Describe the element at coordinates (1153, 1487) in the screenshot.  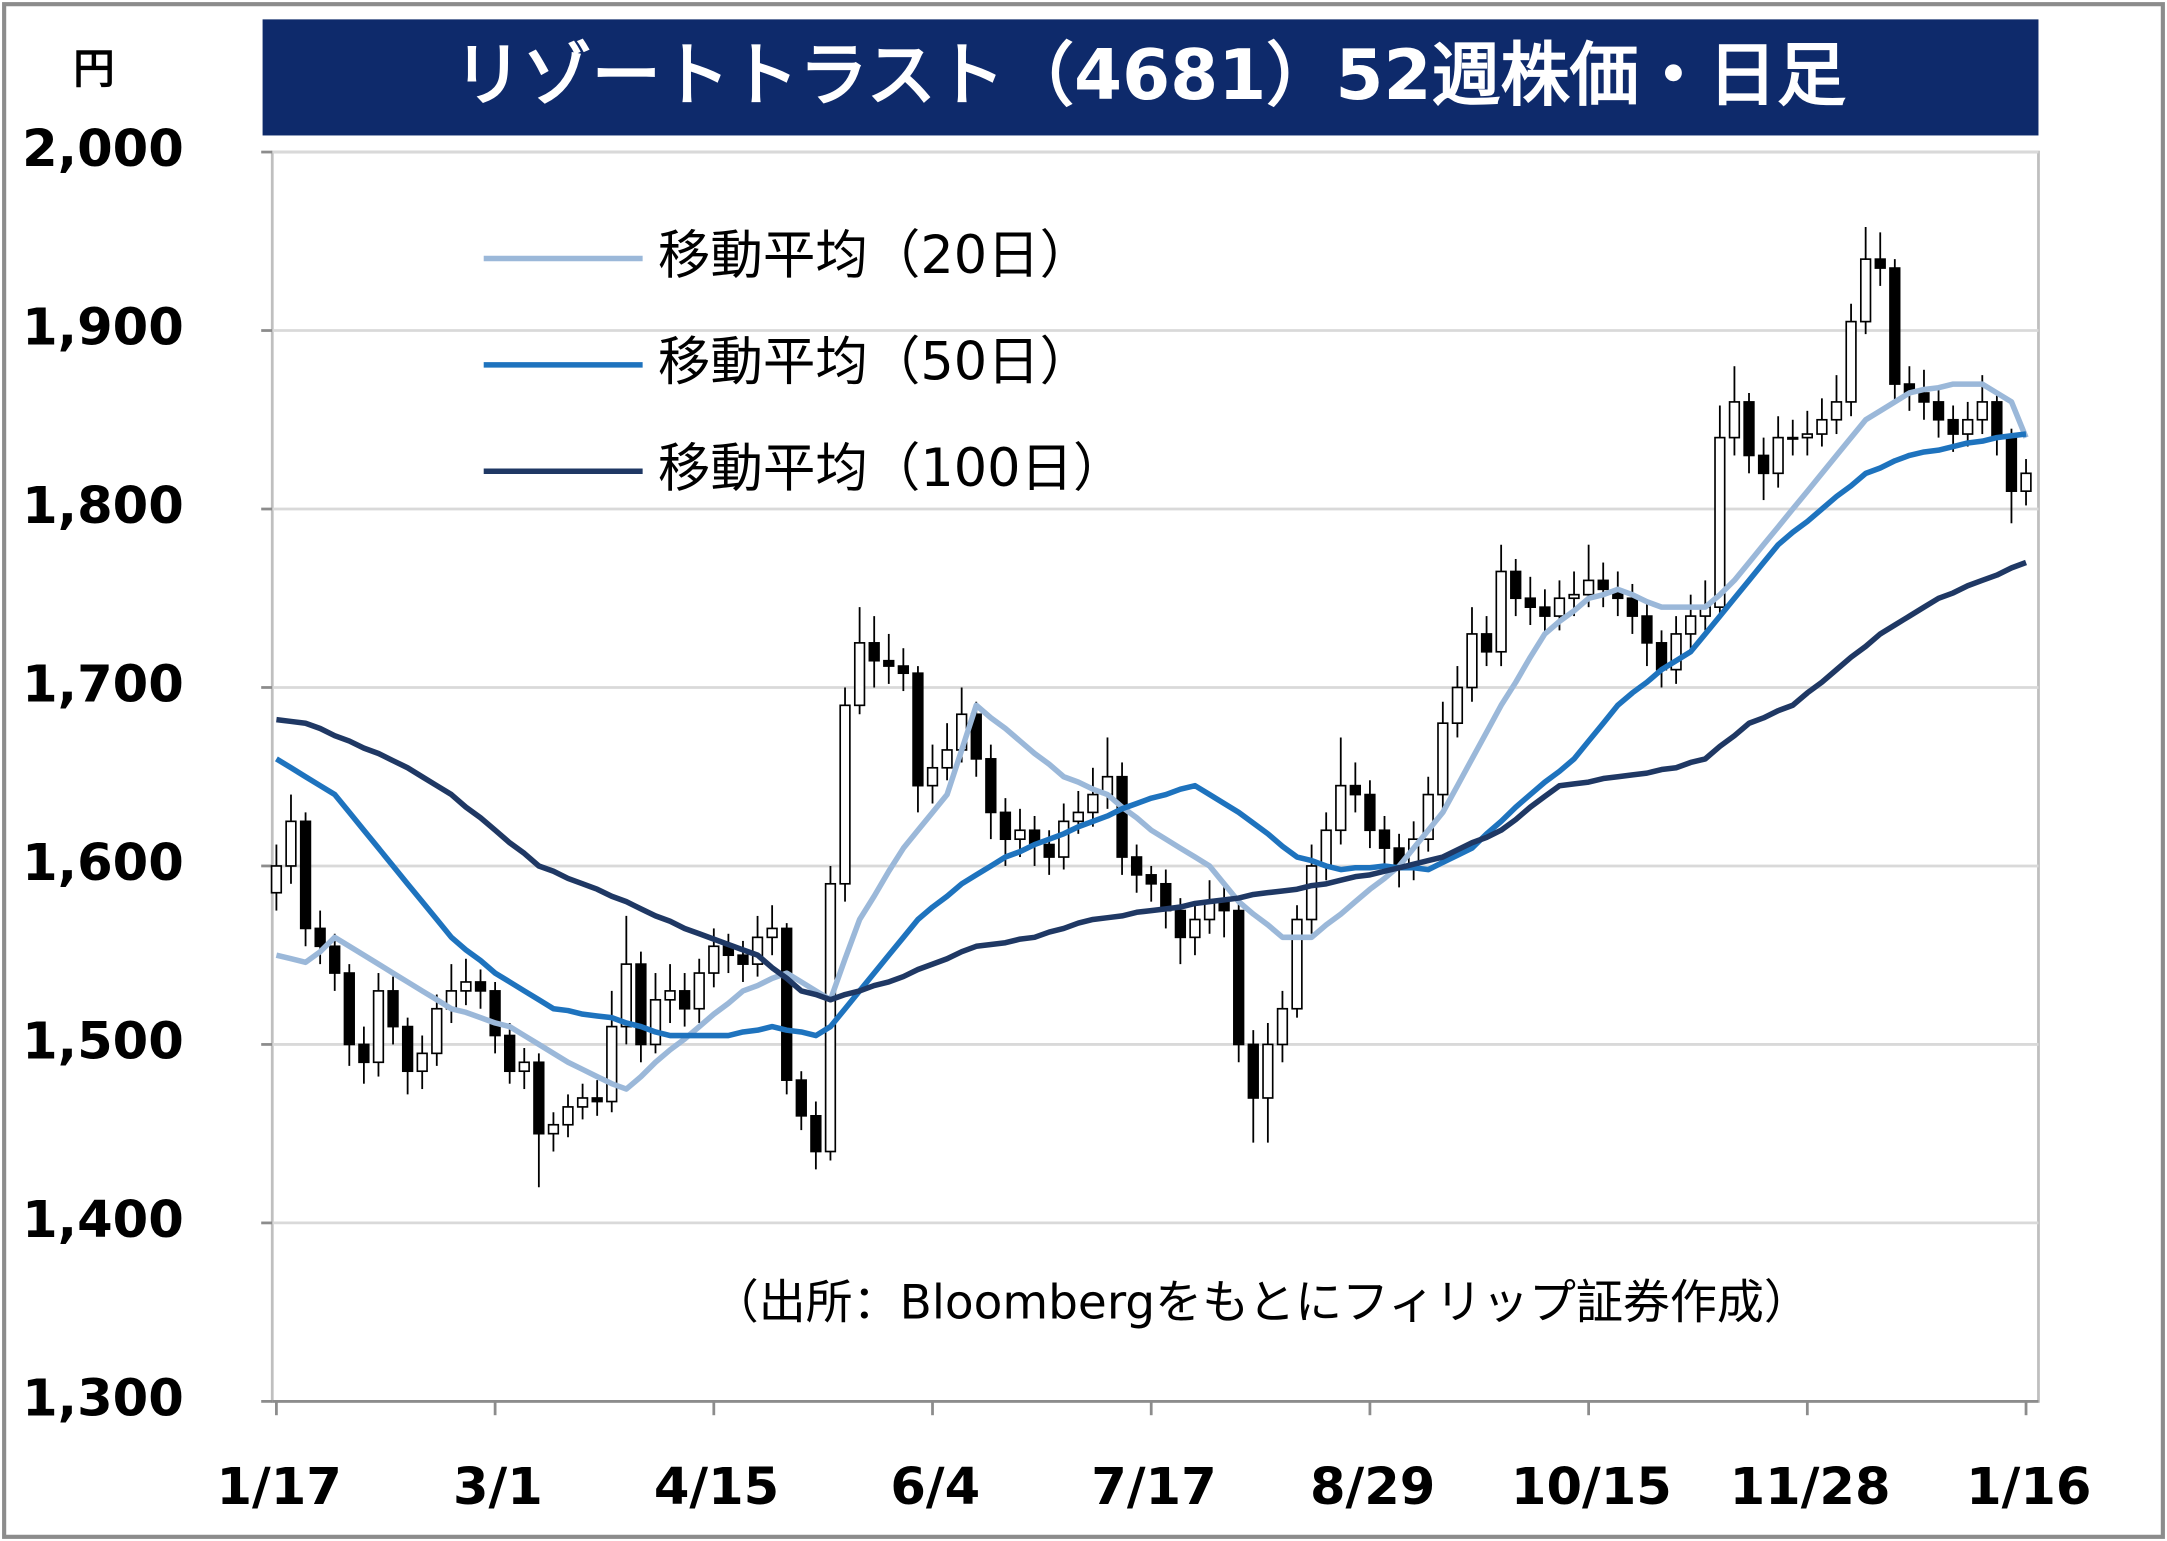
I see `x-tick-label: 7/17` at that location.